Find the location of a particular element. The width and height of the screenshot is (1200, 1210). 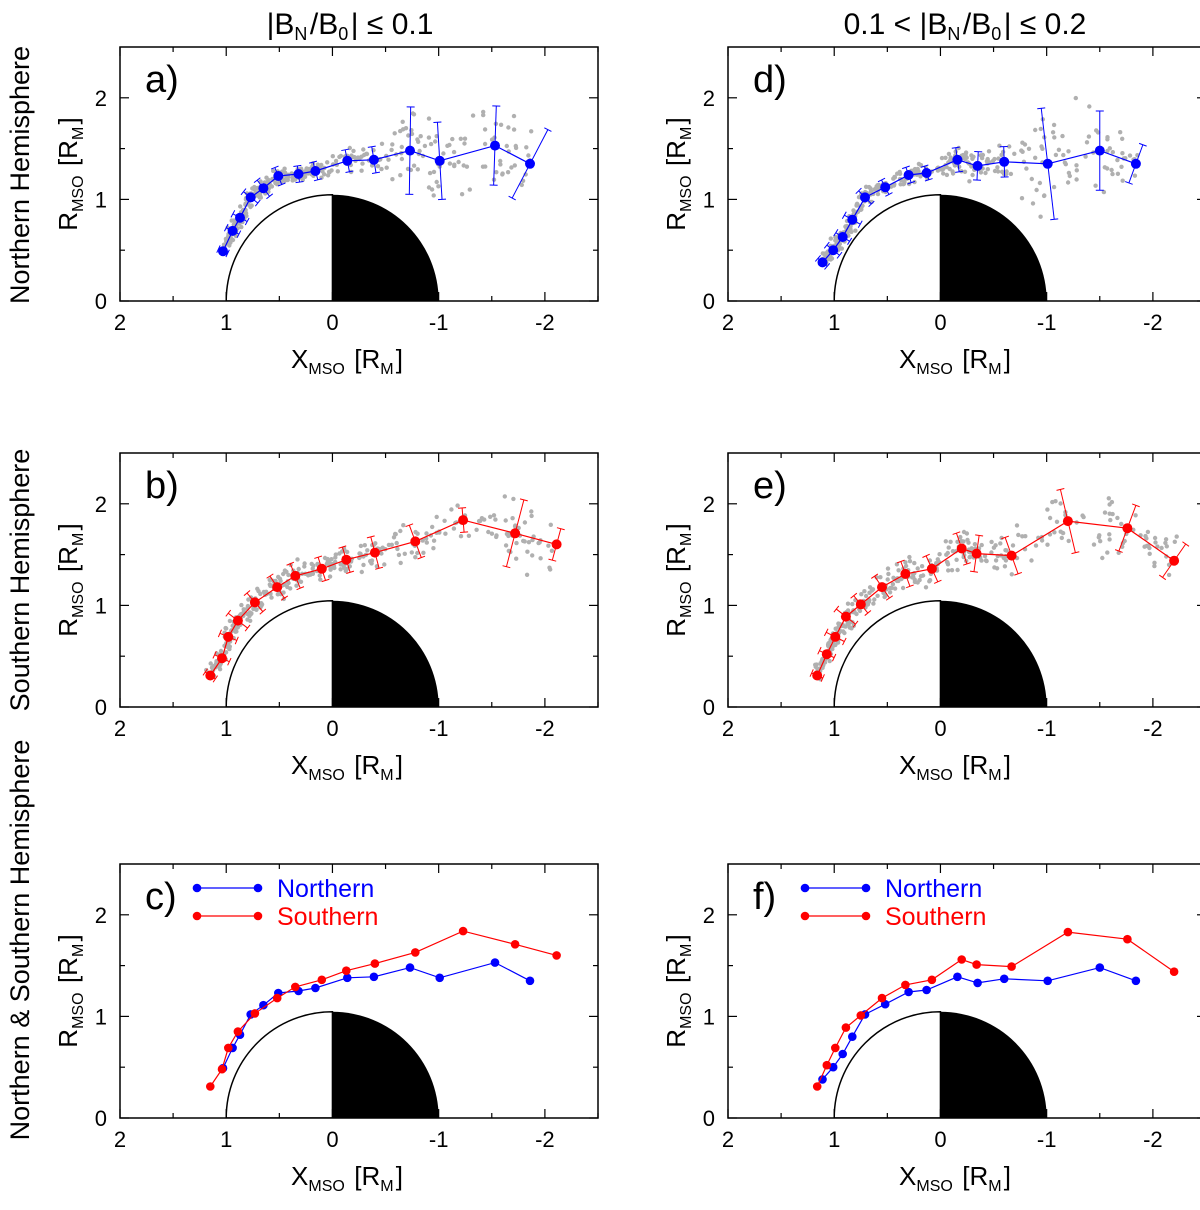

x-axis: 2 1 0 -1 -2 XMSO [RM ] is located at coordinates (356, 1029).